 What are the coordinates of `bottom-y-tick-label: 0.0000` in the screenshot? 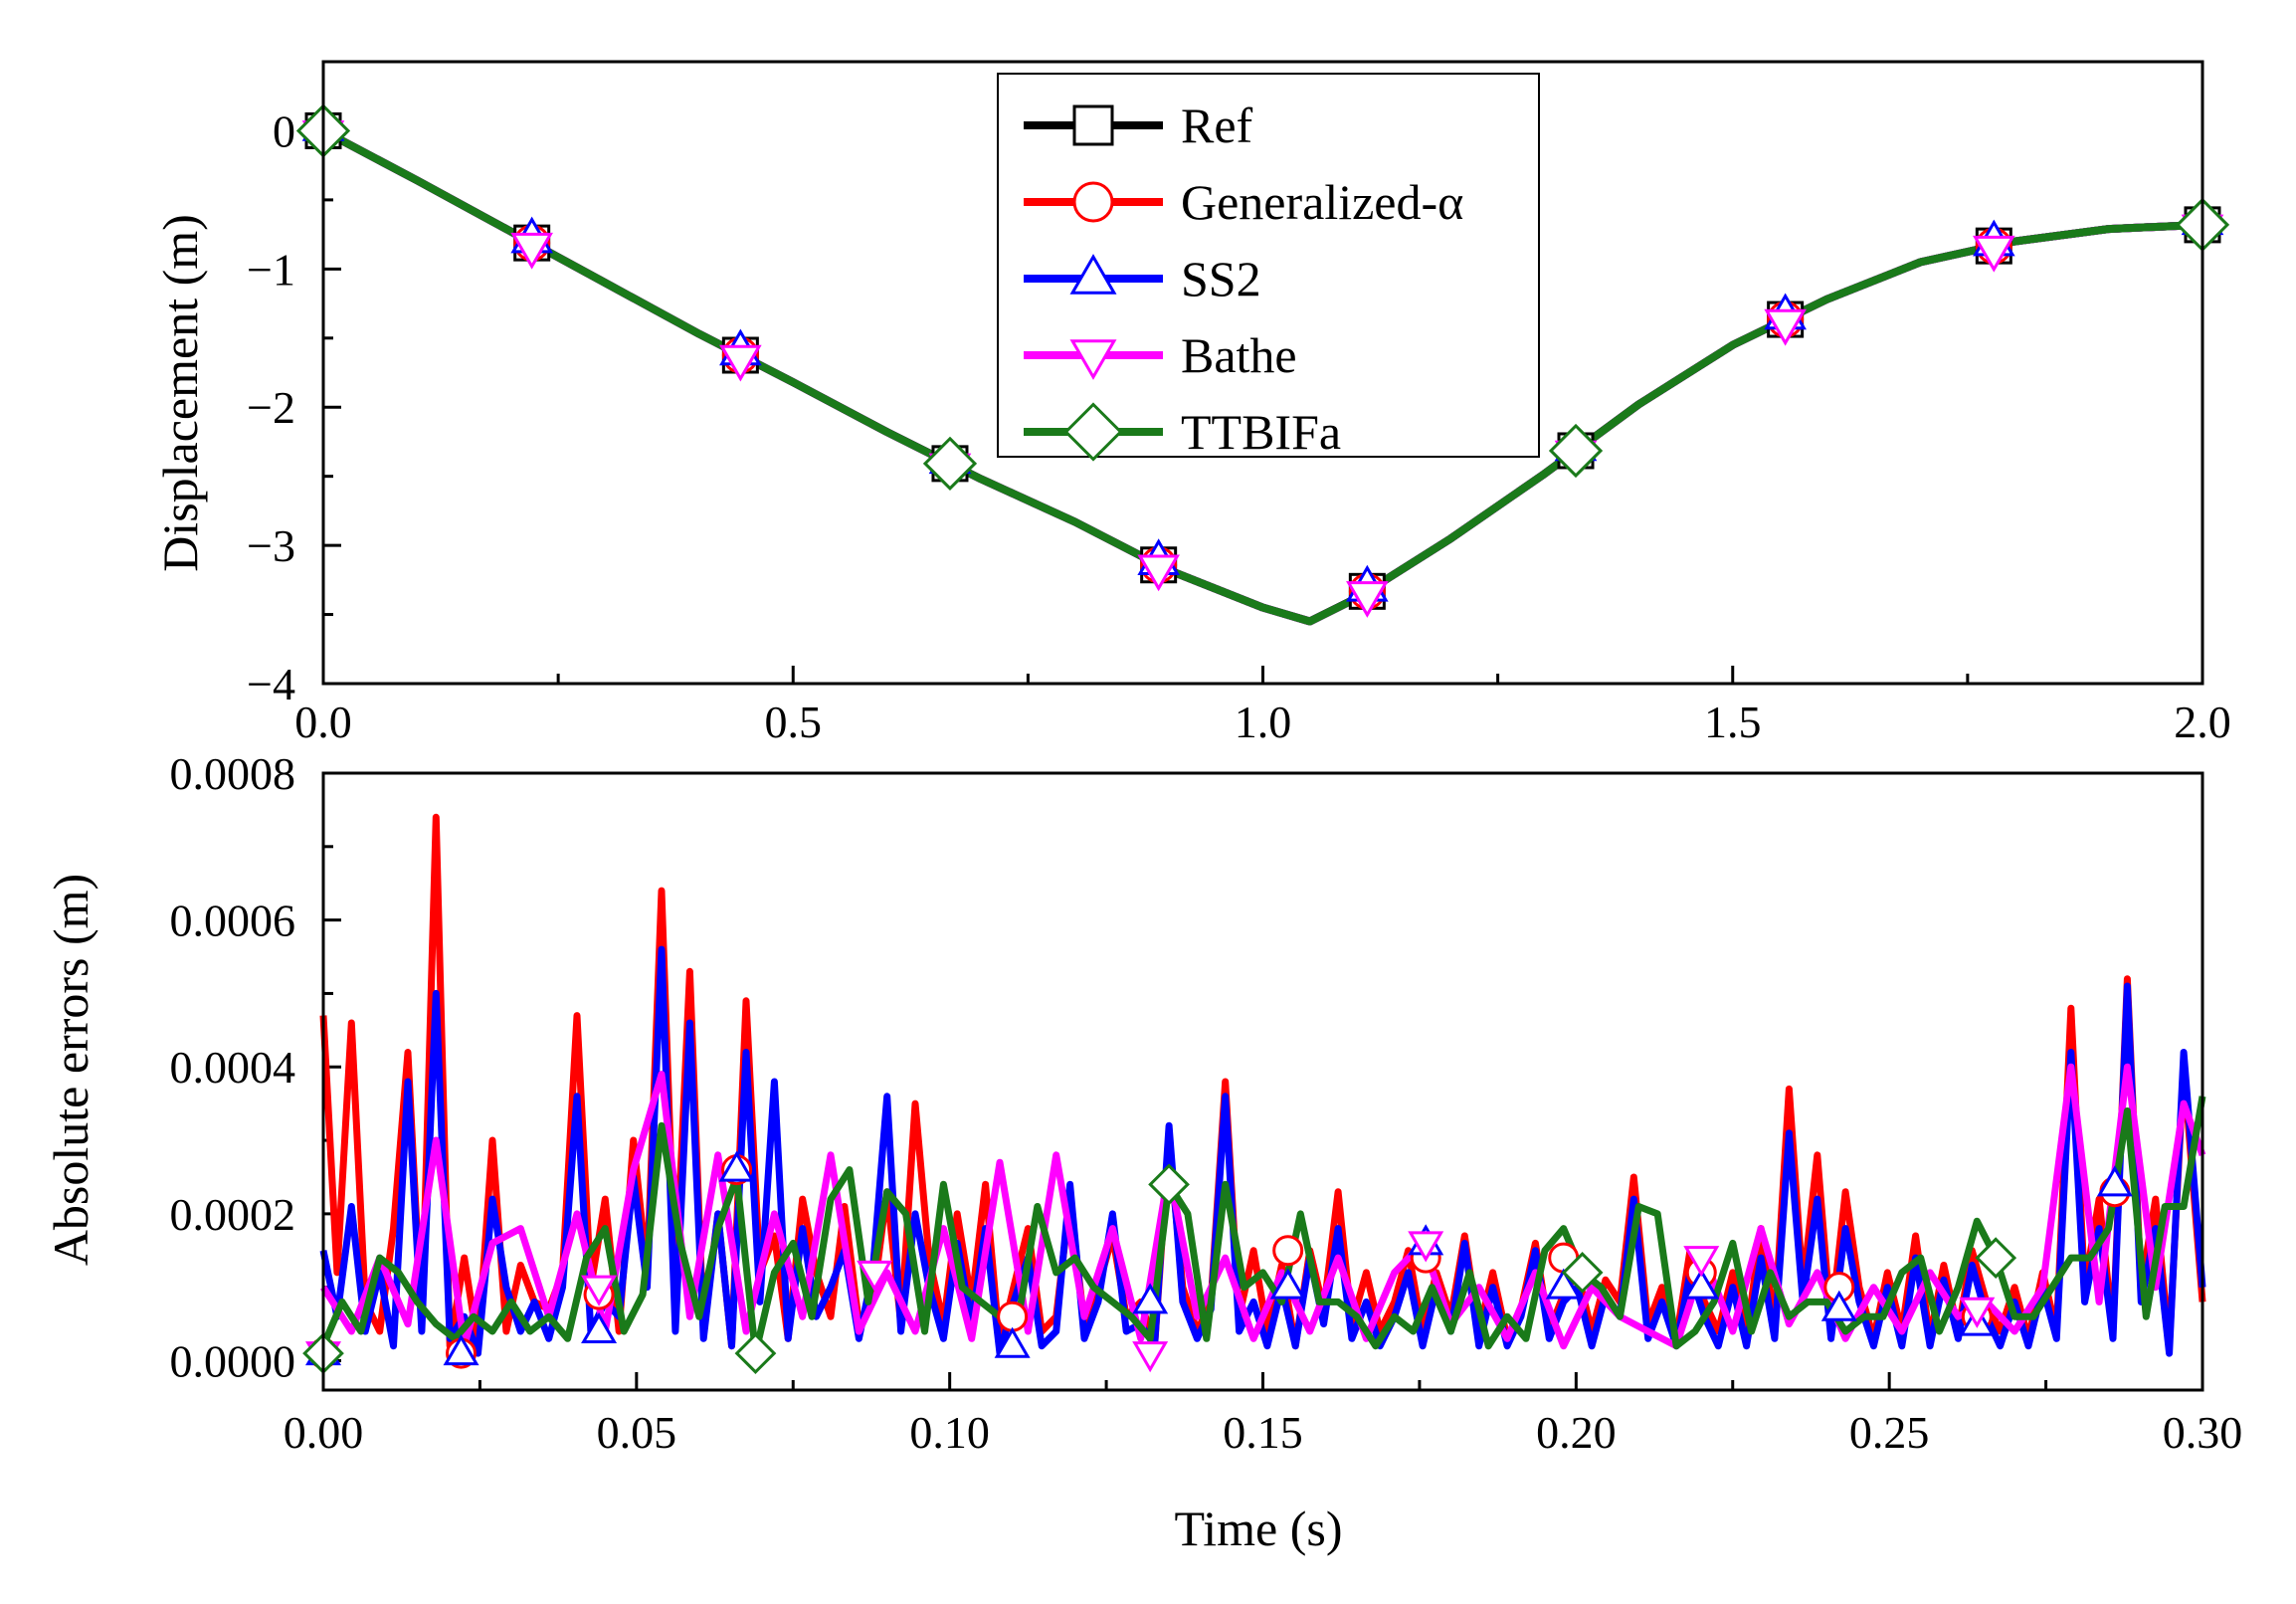 It's located at (233, 1360).